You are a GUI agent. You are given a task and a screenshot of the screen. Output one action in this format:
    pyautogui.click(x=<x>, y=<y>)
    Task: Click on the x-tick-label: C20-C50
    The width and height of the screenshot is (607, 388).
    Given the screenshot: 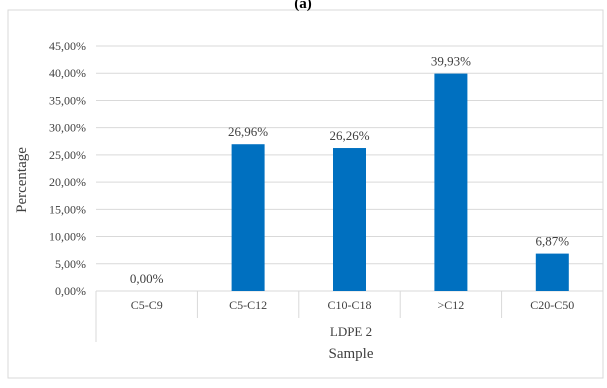 What is the action you would take?
    pyautogui.click(x=552, y=305)
    